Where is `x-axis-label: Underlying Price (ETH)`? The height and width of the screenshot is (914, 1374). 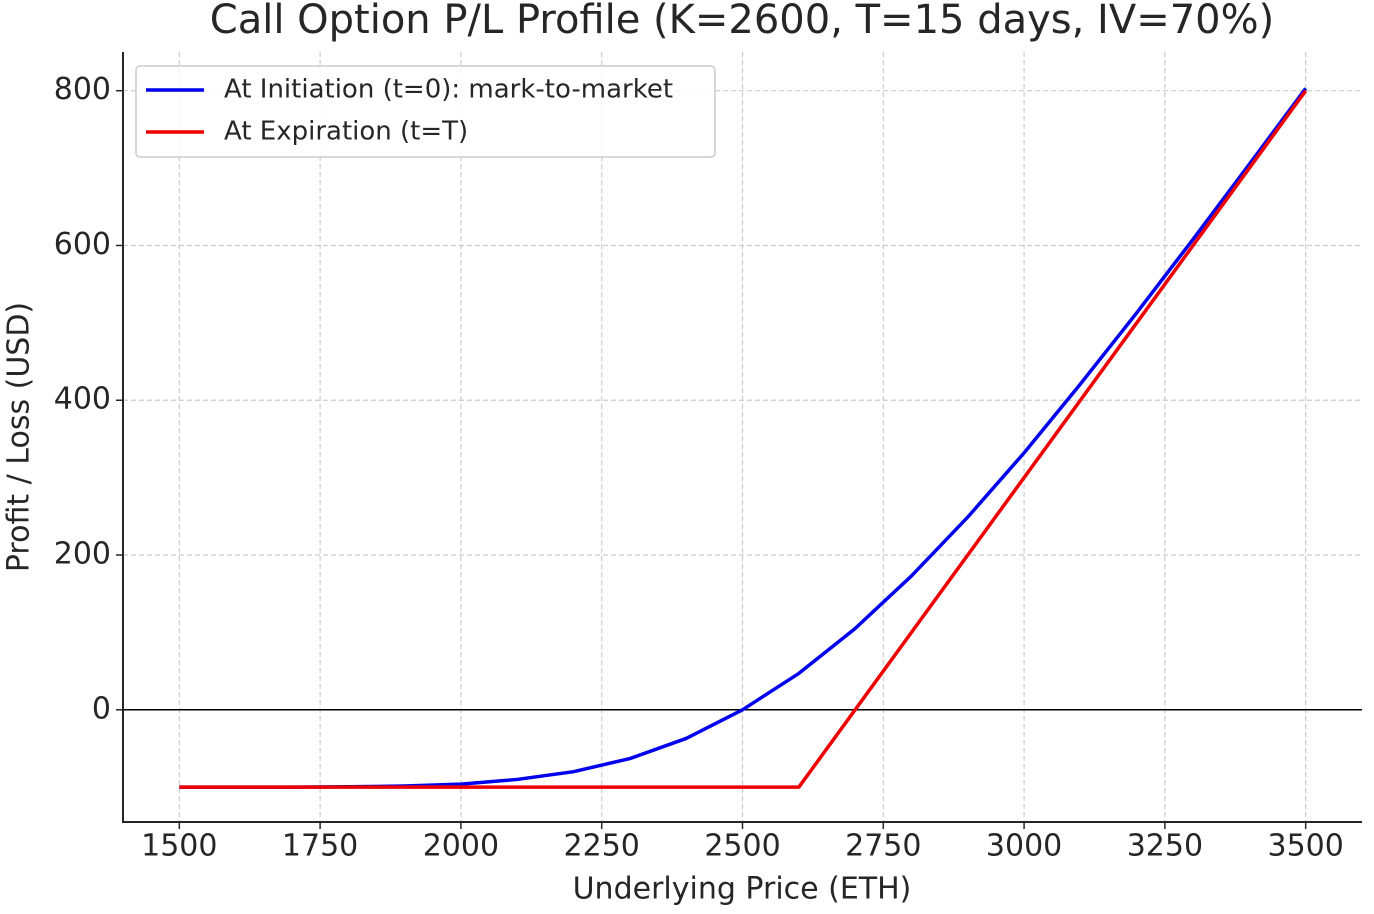
x-axis-label: Underlying Price (ETH) is located at coordinates (742, 889).